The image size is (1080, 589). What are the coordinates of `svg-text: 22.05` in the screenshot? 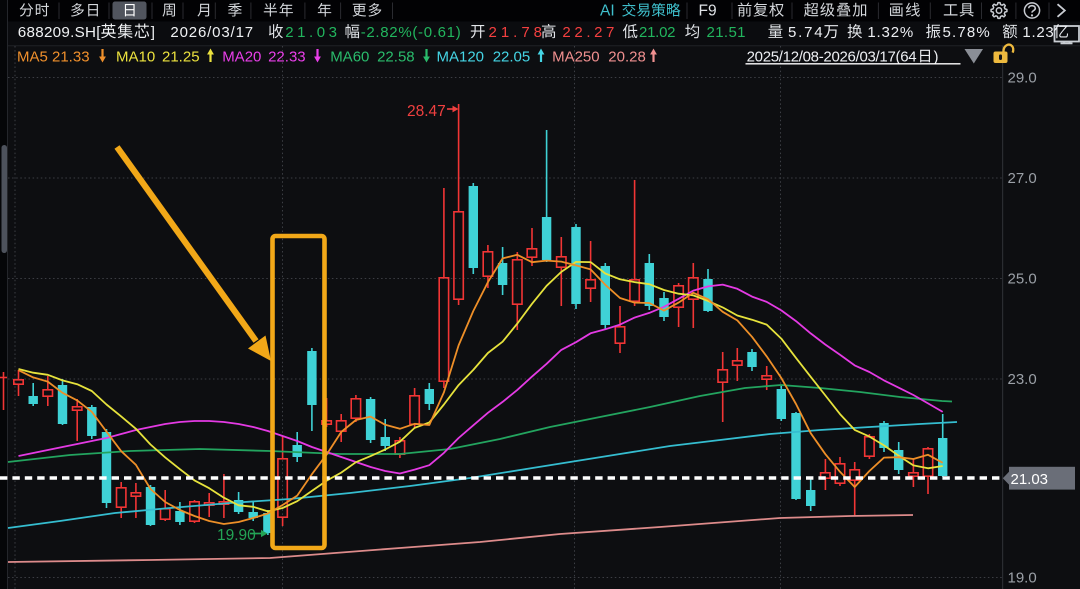 It's located at (512, 56).